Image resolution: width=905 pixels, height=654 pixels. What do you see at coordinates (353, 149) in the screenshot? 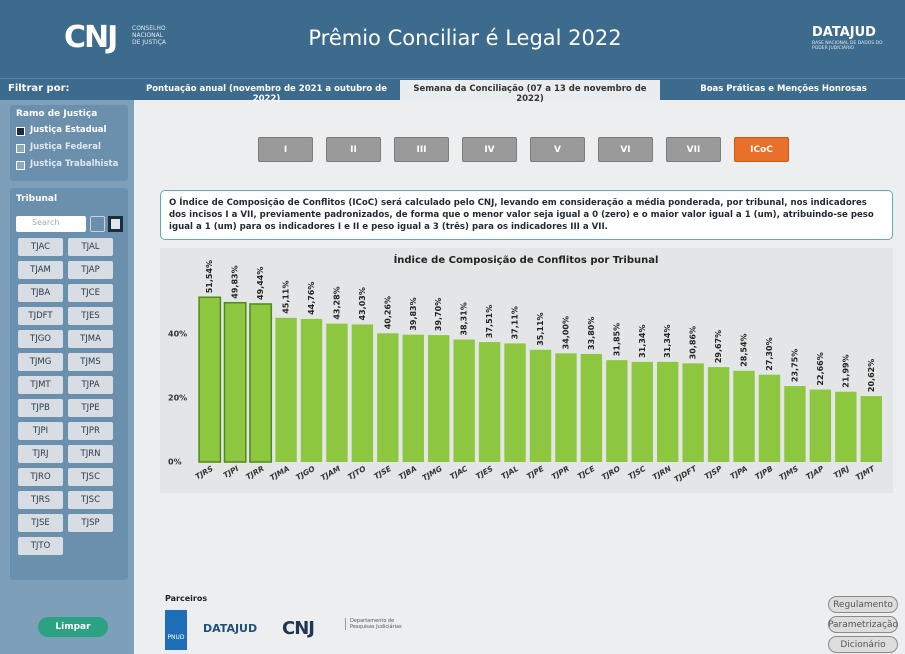
I see `indicator-button: II` at bounding box center [353, 149].